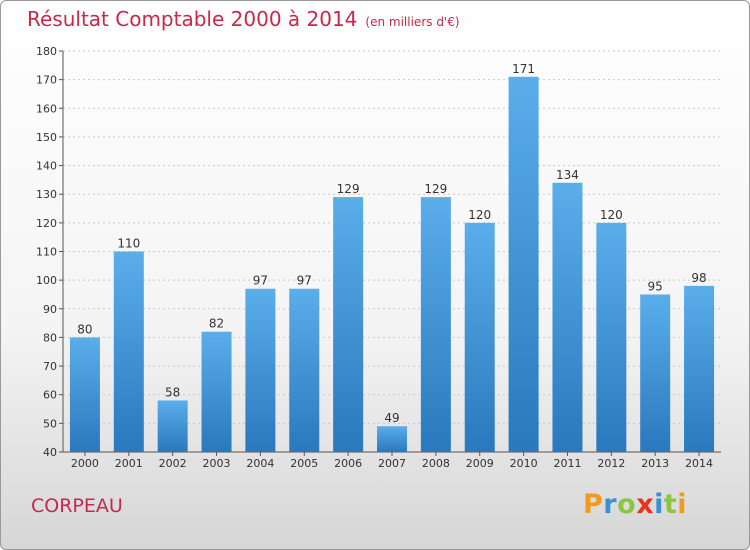 The width and height of the screenshot is (750, 550). Describe the element at coordinates (655, 463) in the screenshot. I see `x-tick-label-2013: 2013` at that location.